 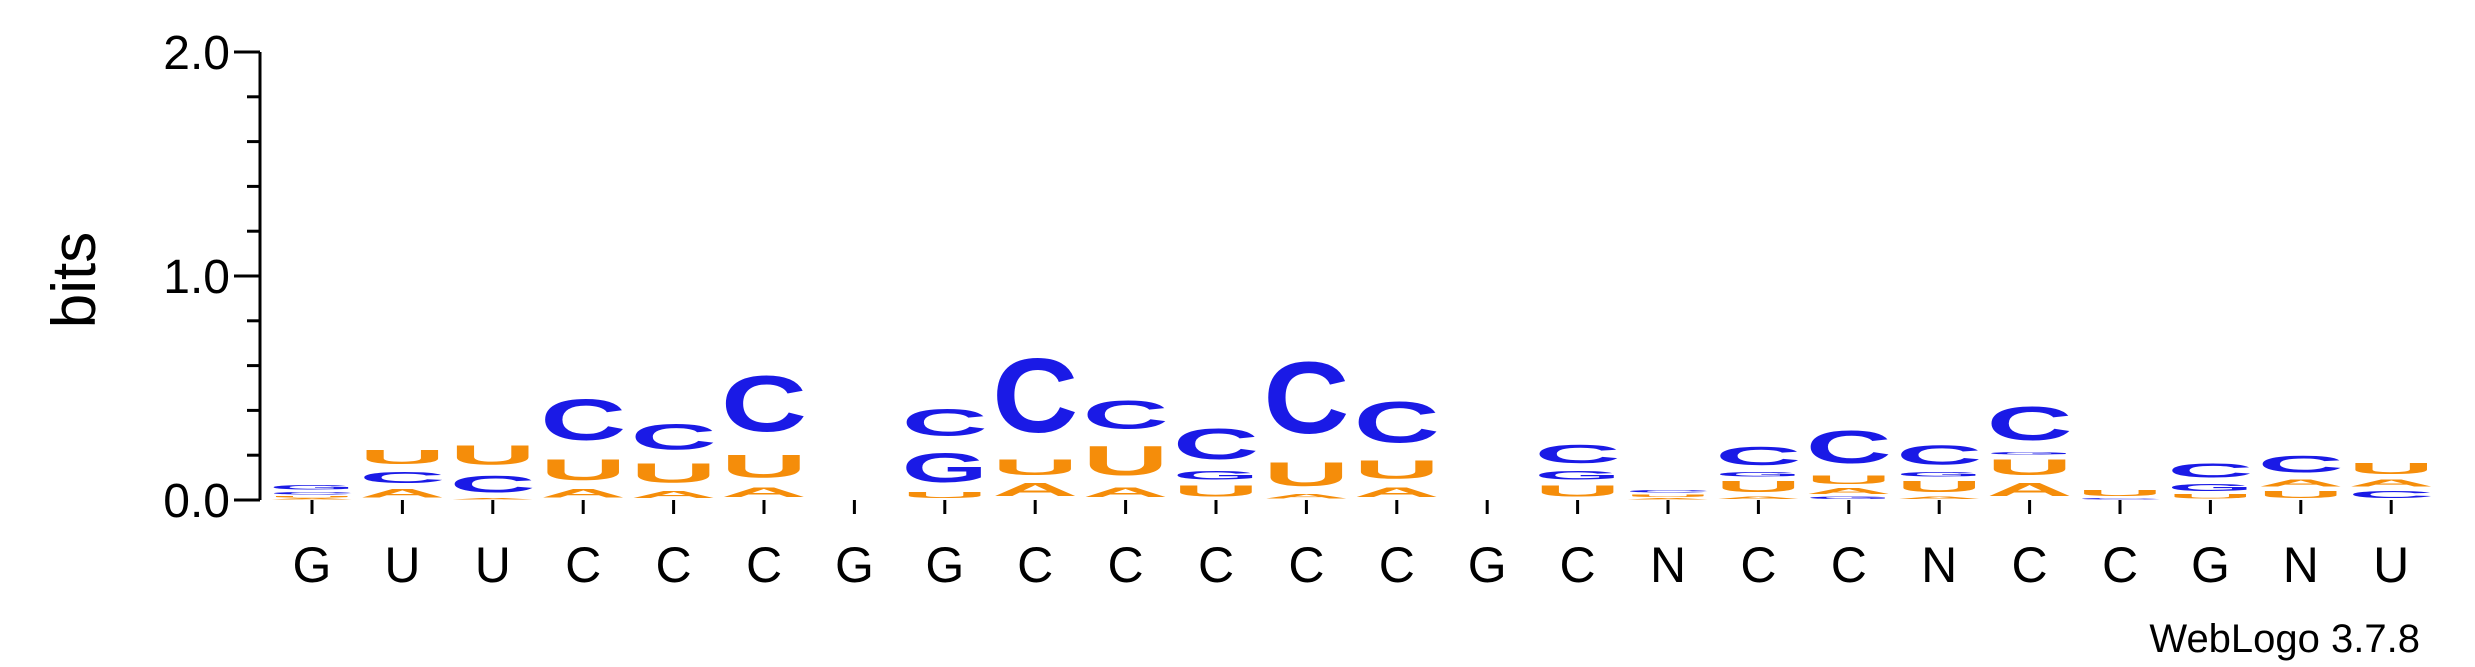 What do you see at coordinates (1397, 445) in the screenshot?
I see `logo-stack-13: AUC` at bounding box center [1397, 445].